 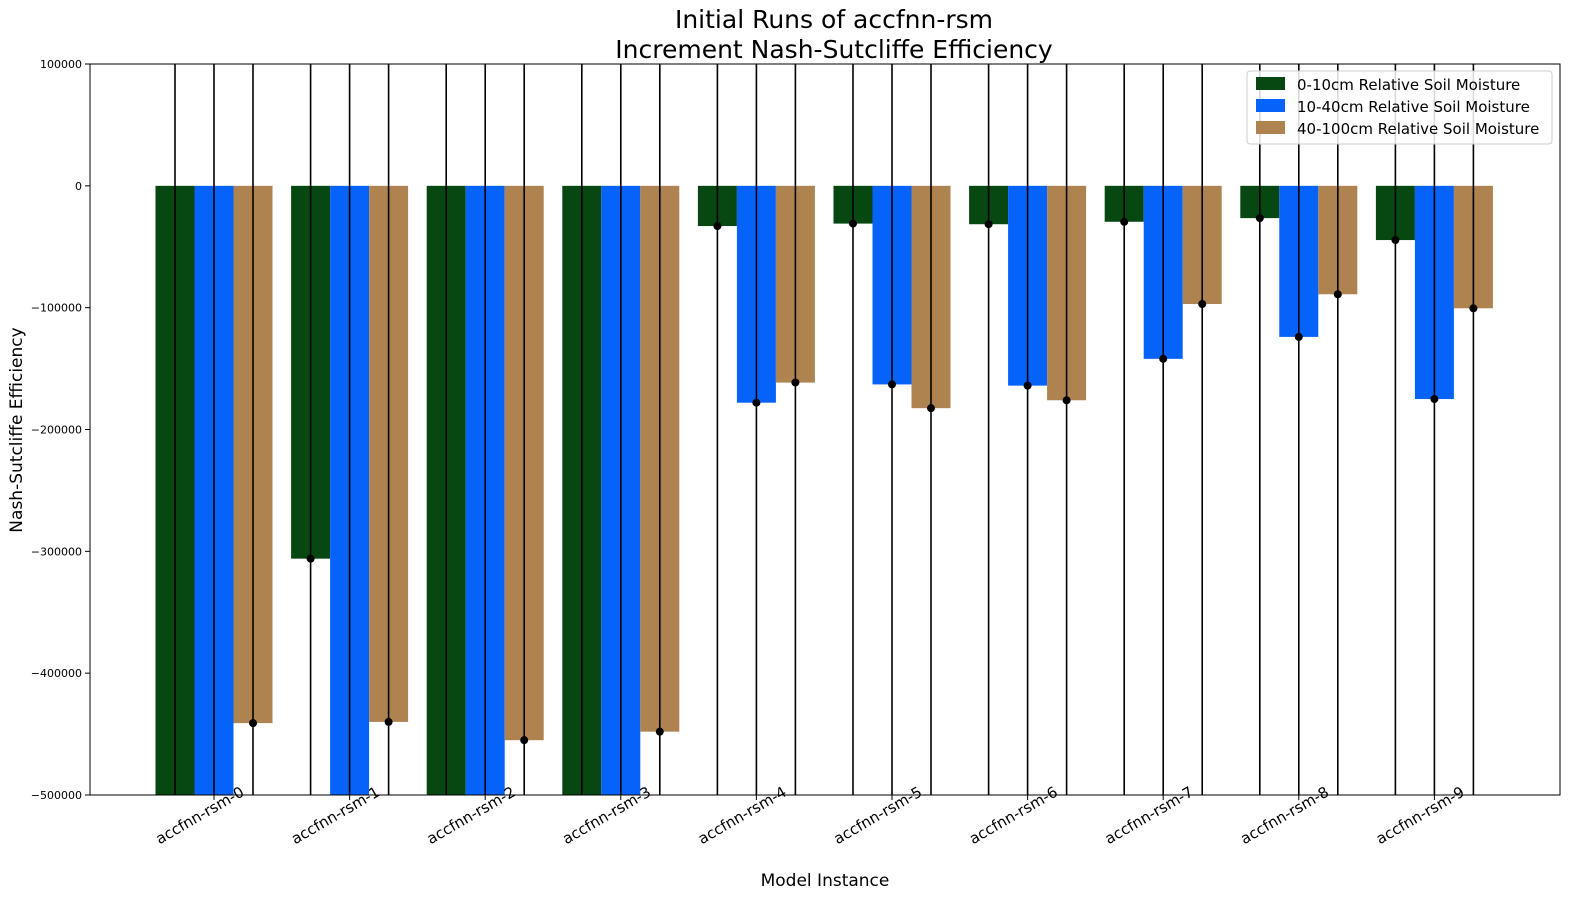 What do you see at coordinates (1420, 815) in the screenshot?
I see `x-tick-label: accfnn-rsm-9` at bounding box center [1420, 815].